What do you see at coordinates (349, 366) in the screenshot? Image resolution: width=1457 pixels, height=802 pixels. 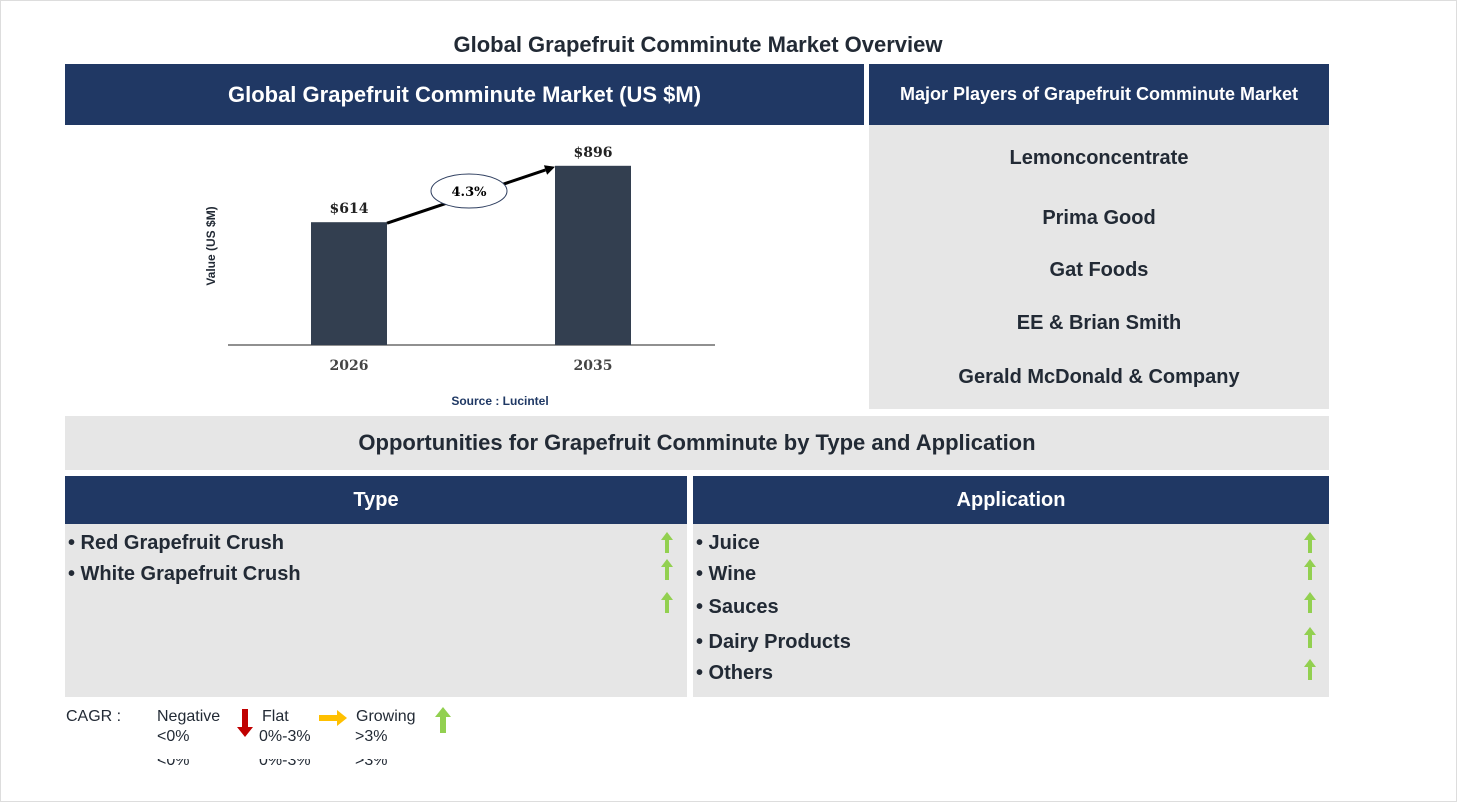 I see `x-tick-label: 2026` at bounding box center [349, 366].